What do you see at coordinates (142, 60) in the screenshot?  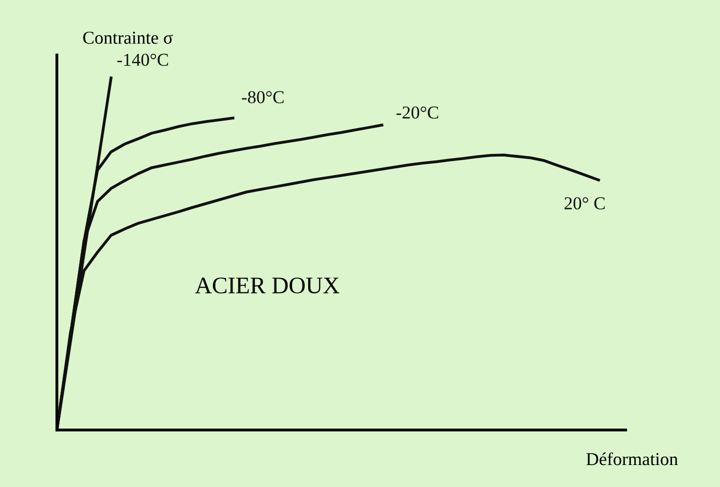 I see `series-label: -140°C` at bounding box center [142, 60].